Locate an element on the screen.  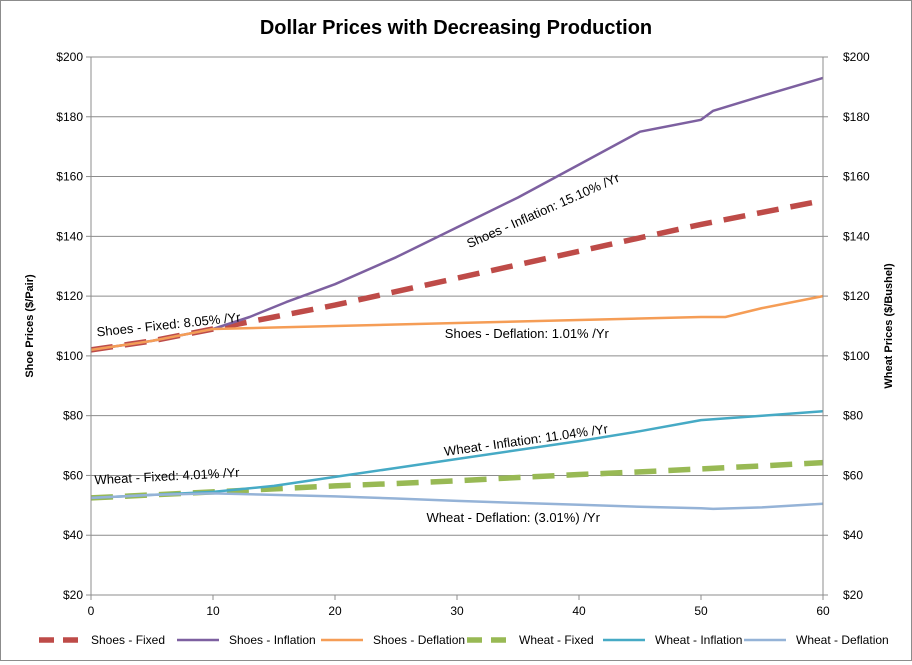
y-tick-label-left: $120 is located at coordinates (69, 296).